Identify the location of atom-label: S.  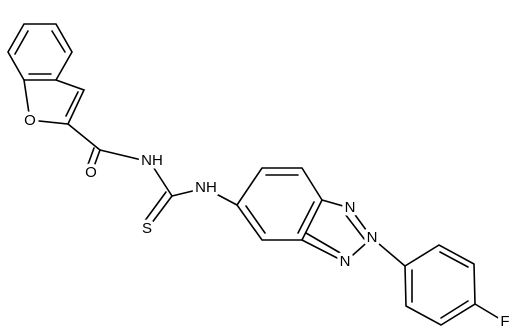
(147, 228).